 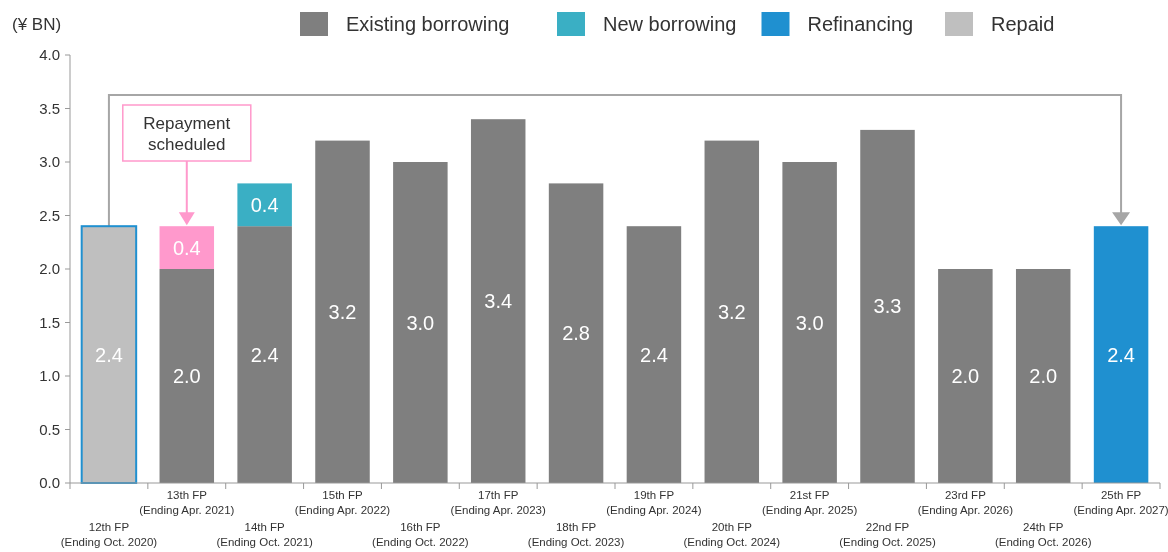 I want to click on data-label: 3.4, so click(x=498, y=301).